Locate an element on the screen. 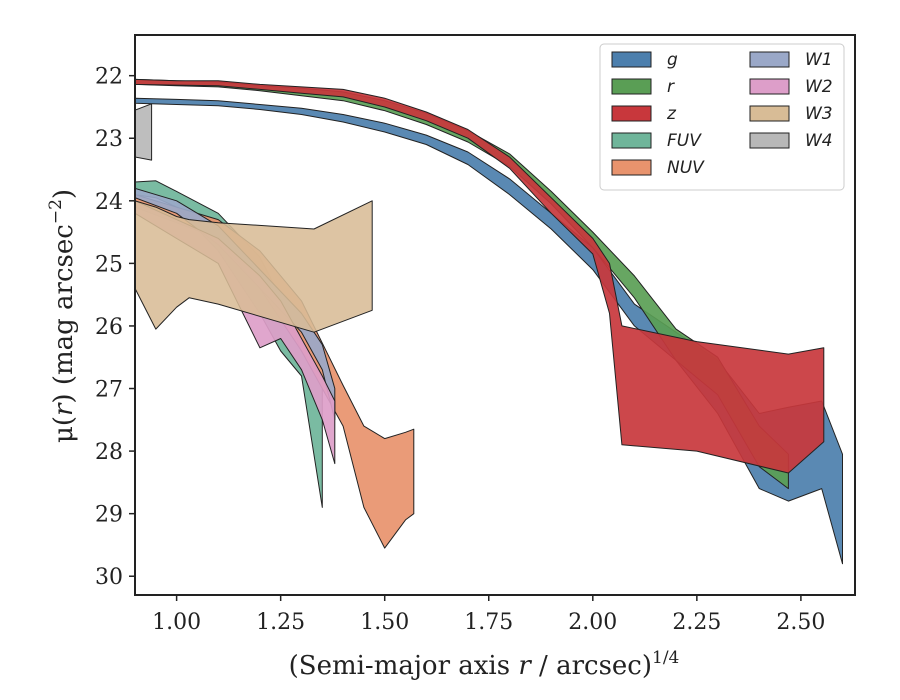 This screenshot has width=900, height=700. band-w4 is located at coordinates (144, 132).